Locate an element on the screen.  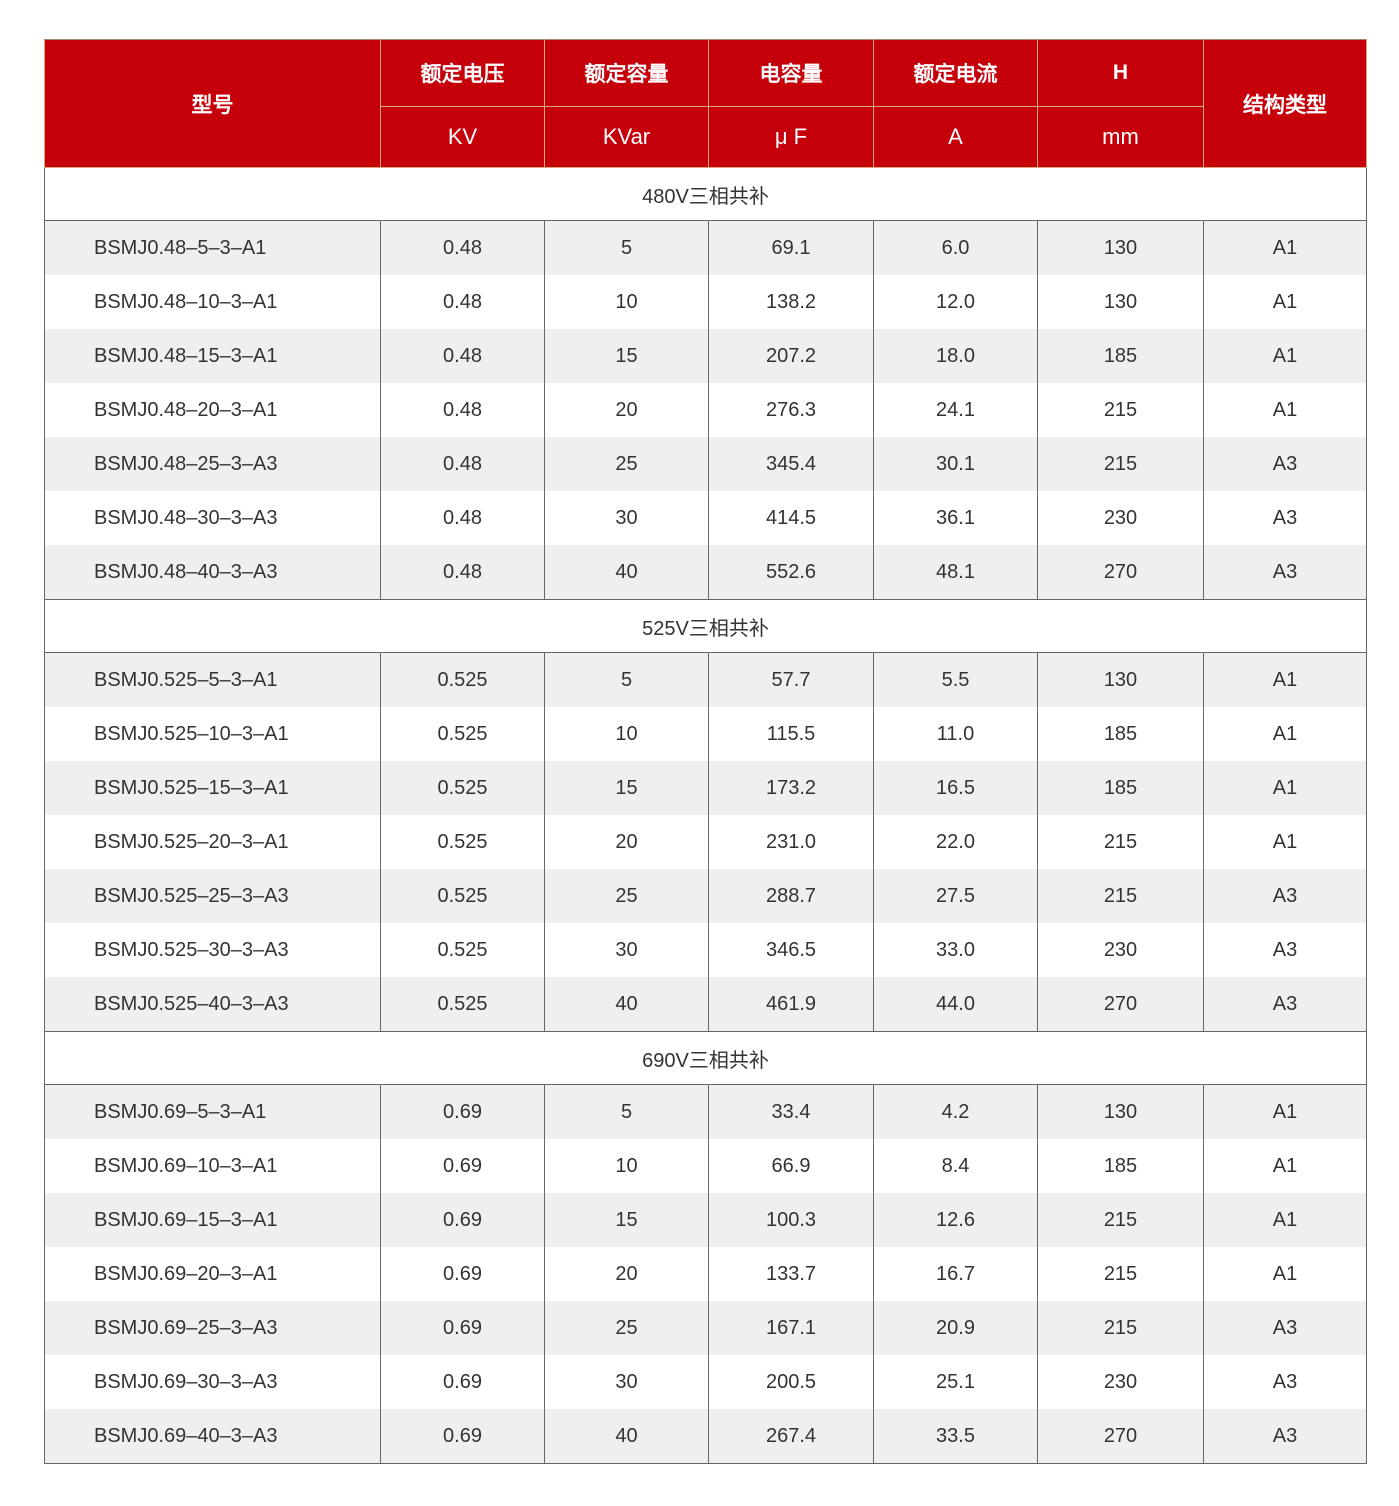
cell-model: BSMJ0.69–40–3–A3 is located at coordinates (212, 1436).